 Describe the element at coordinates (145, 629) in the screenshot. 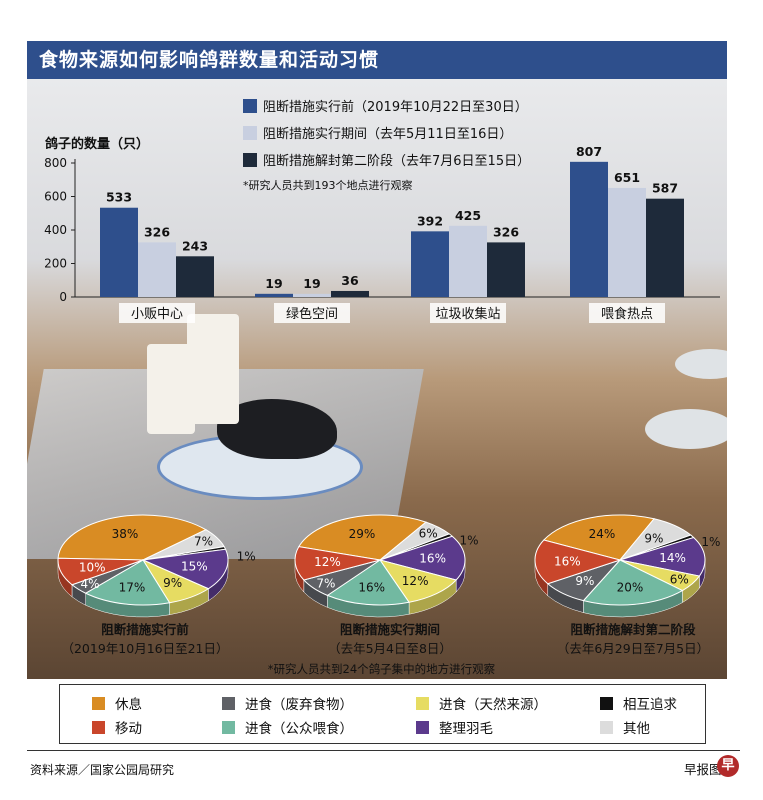

I see `pie-title: 阻断措施实行前` at that location.